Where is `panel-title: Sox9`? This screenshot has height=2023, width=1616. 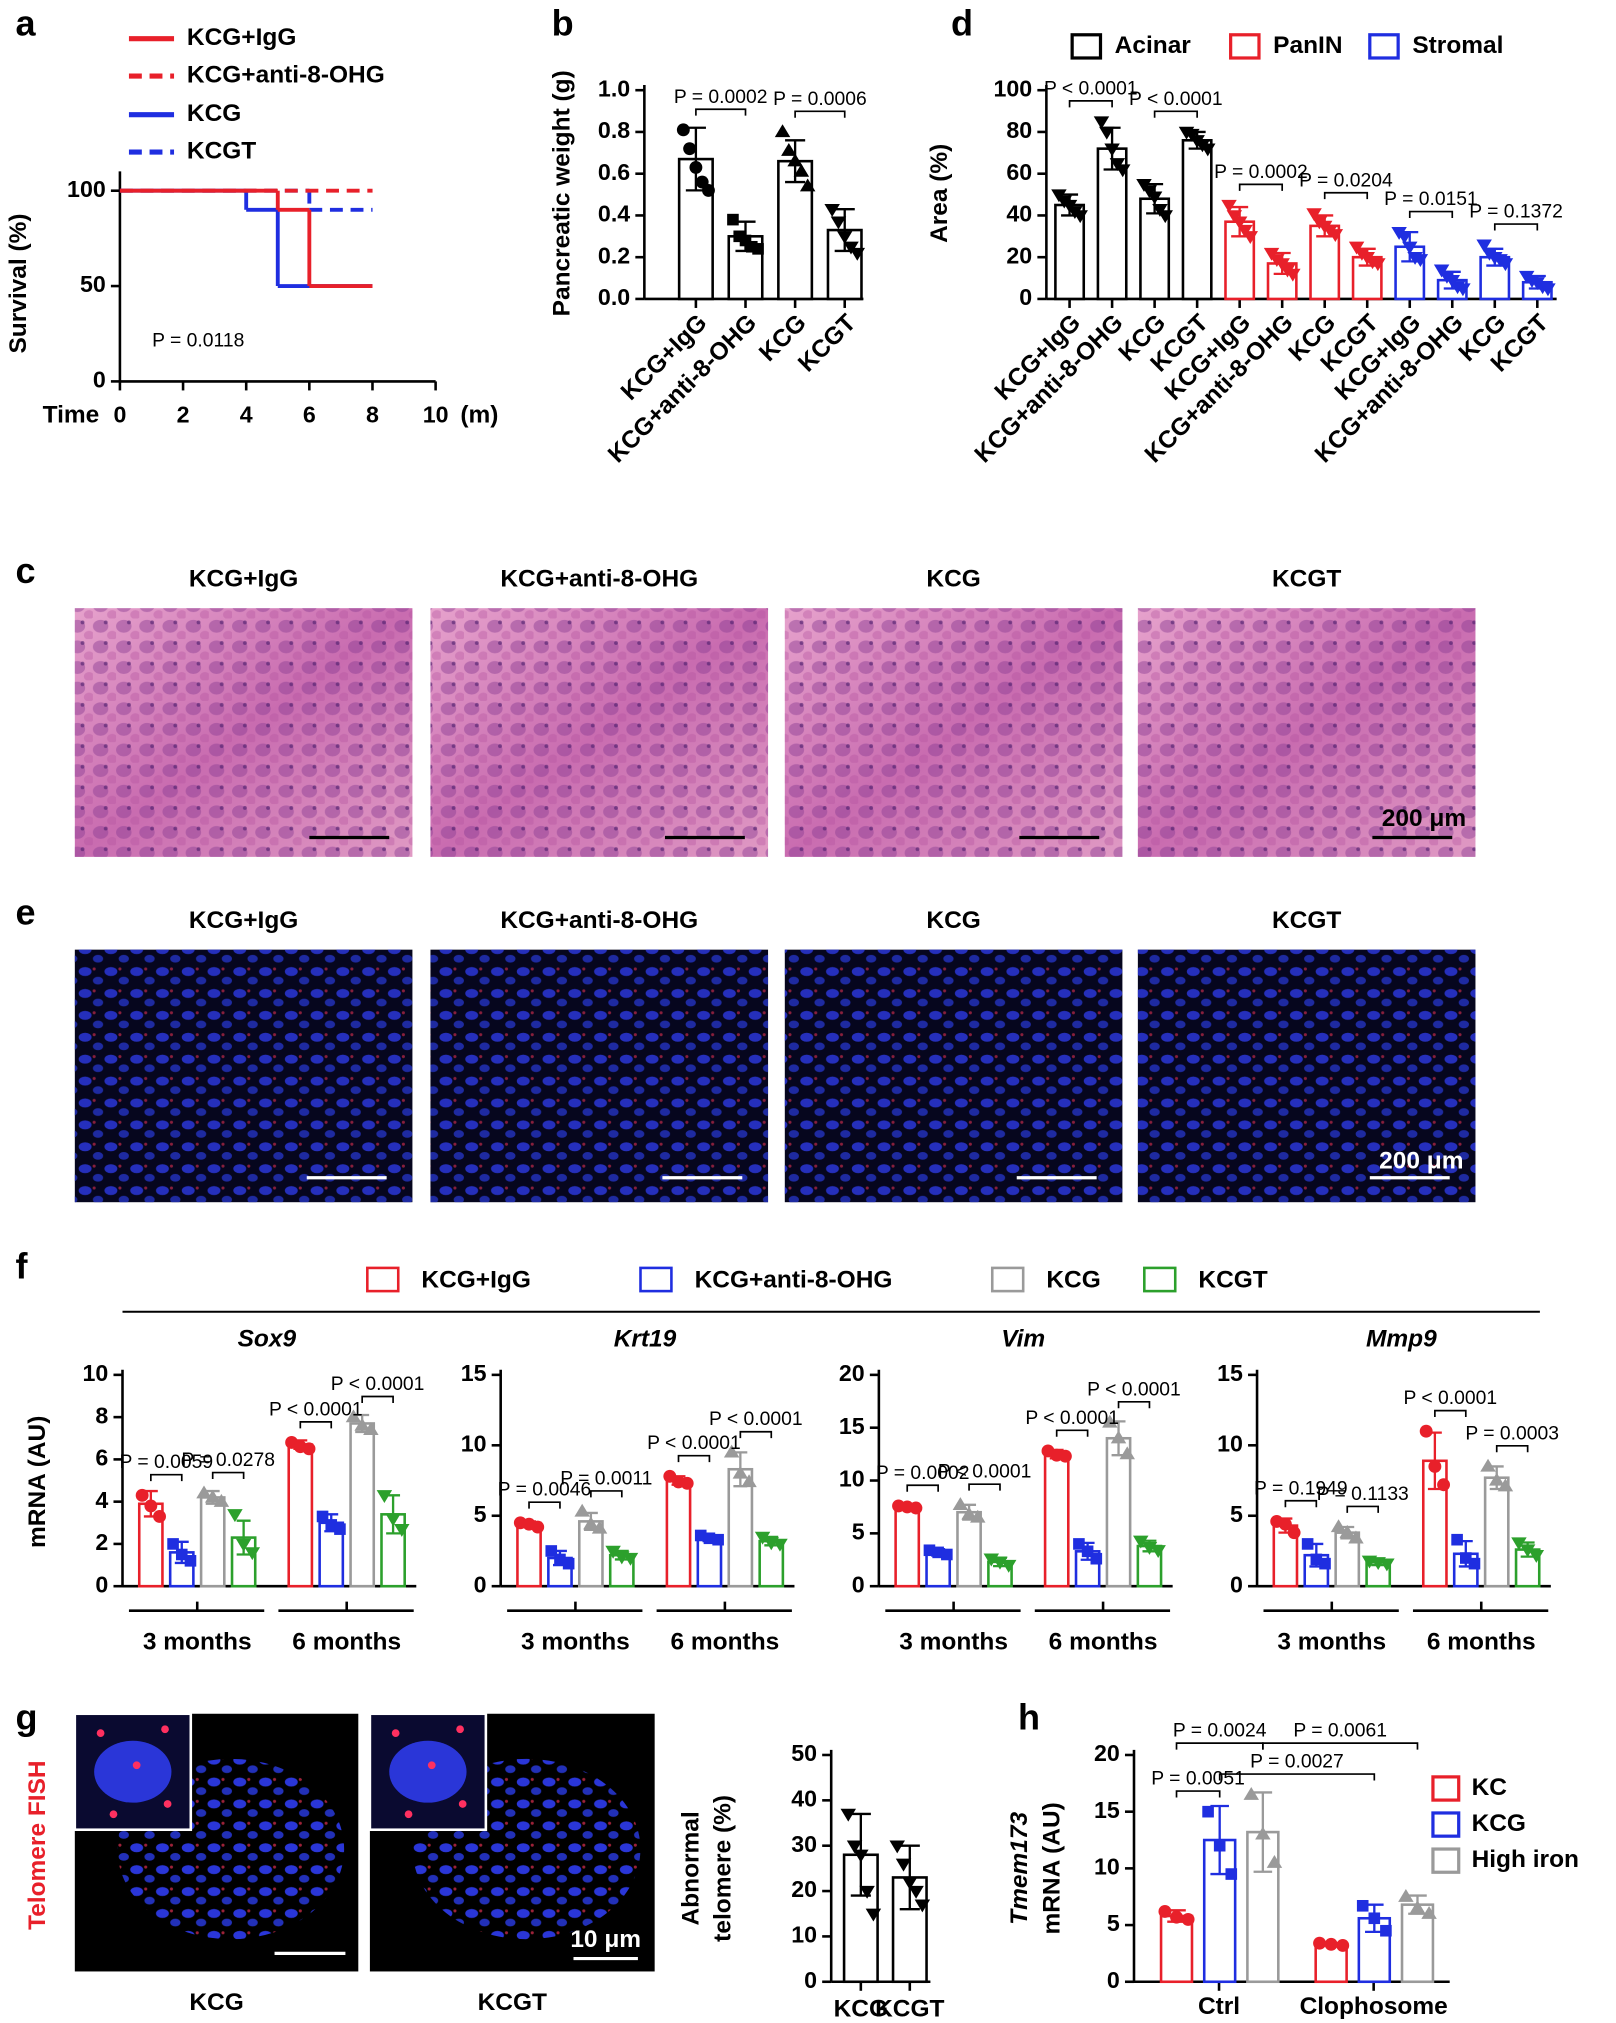 panel-title: Sox9 is located at coordinates (267, 1339).